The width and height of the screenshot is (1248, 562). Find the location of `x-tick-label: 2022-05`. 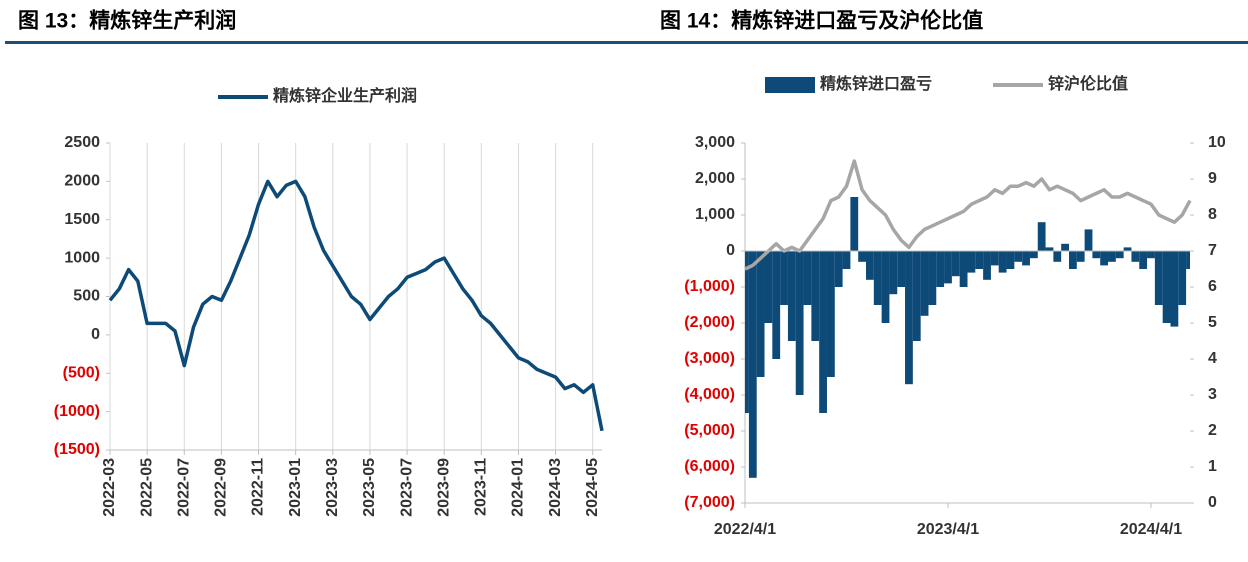

x-tick-label: 2022-05 is located at coordinates (146, 487).